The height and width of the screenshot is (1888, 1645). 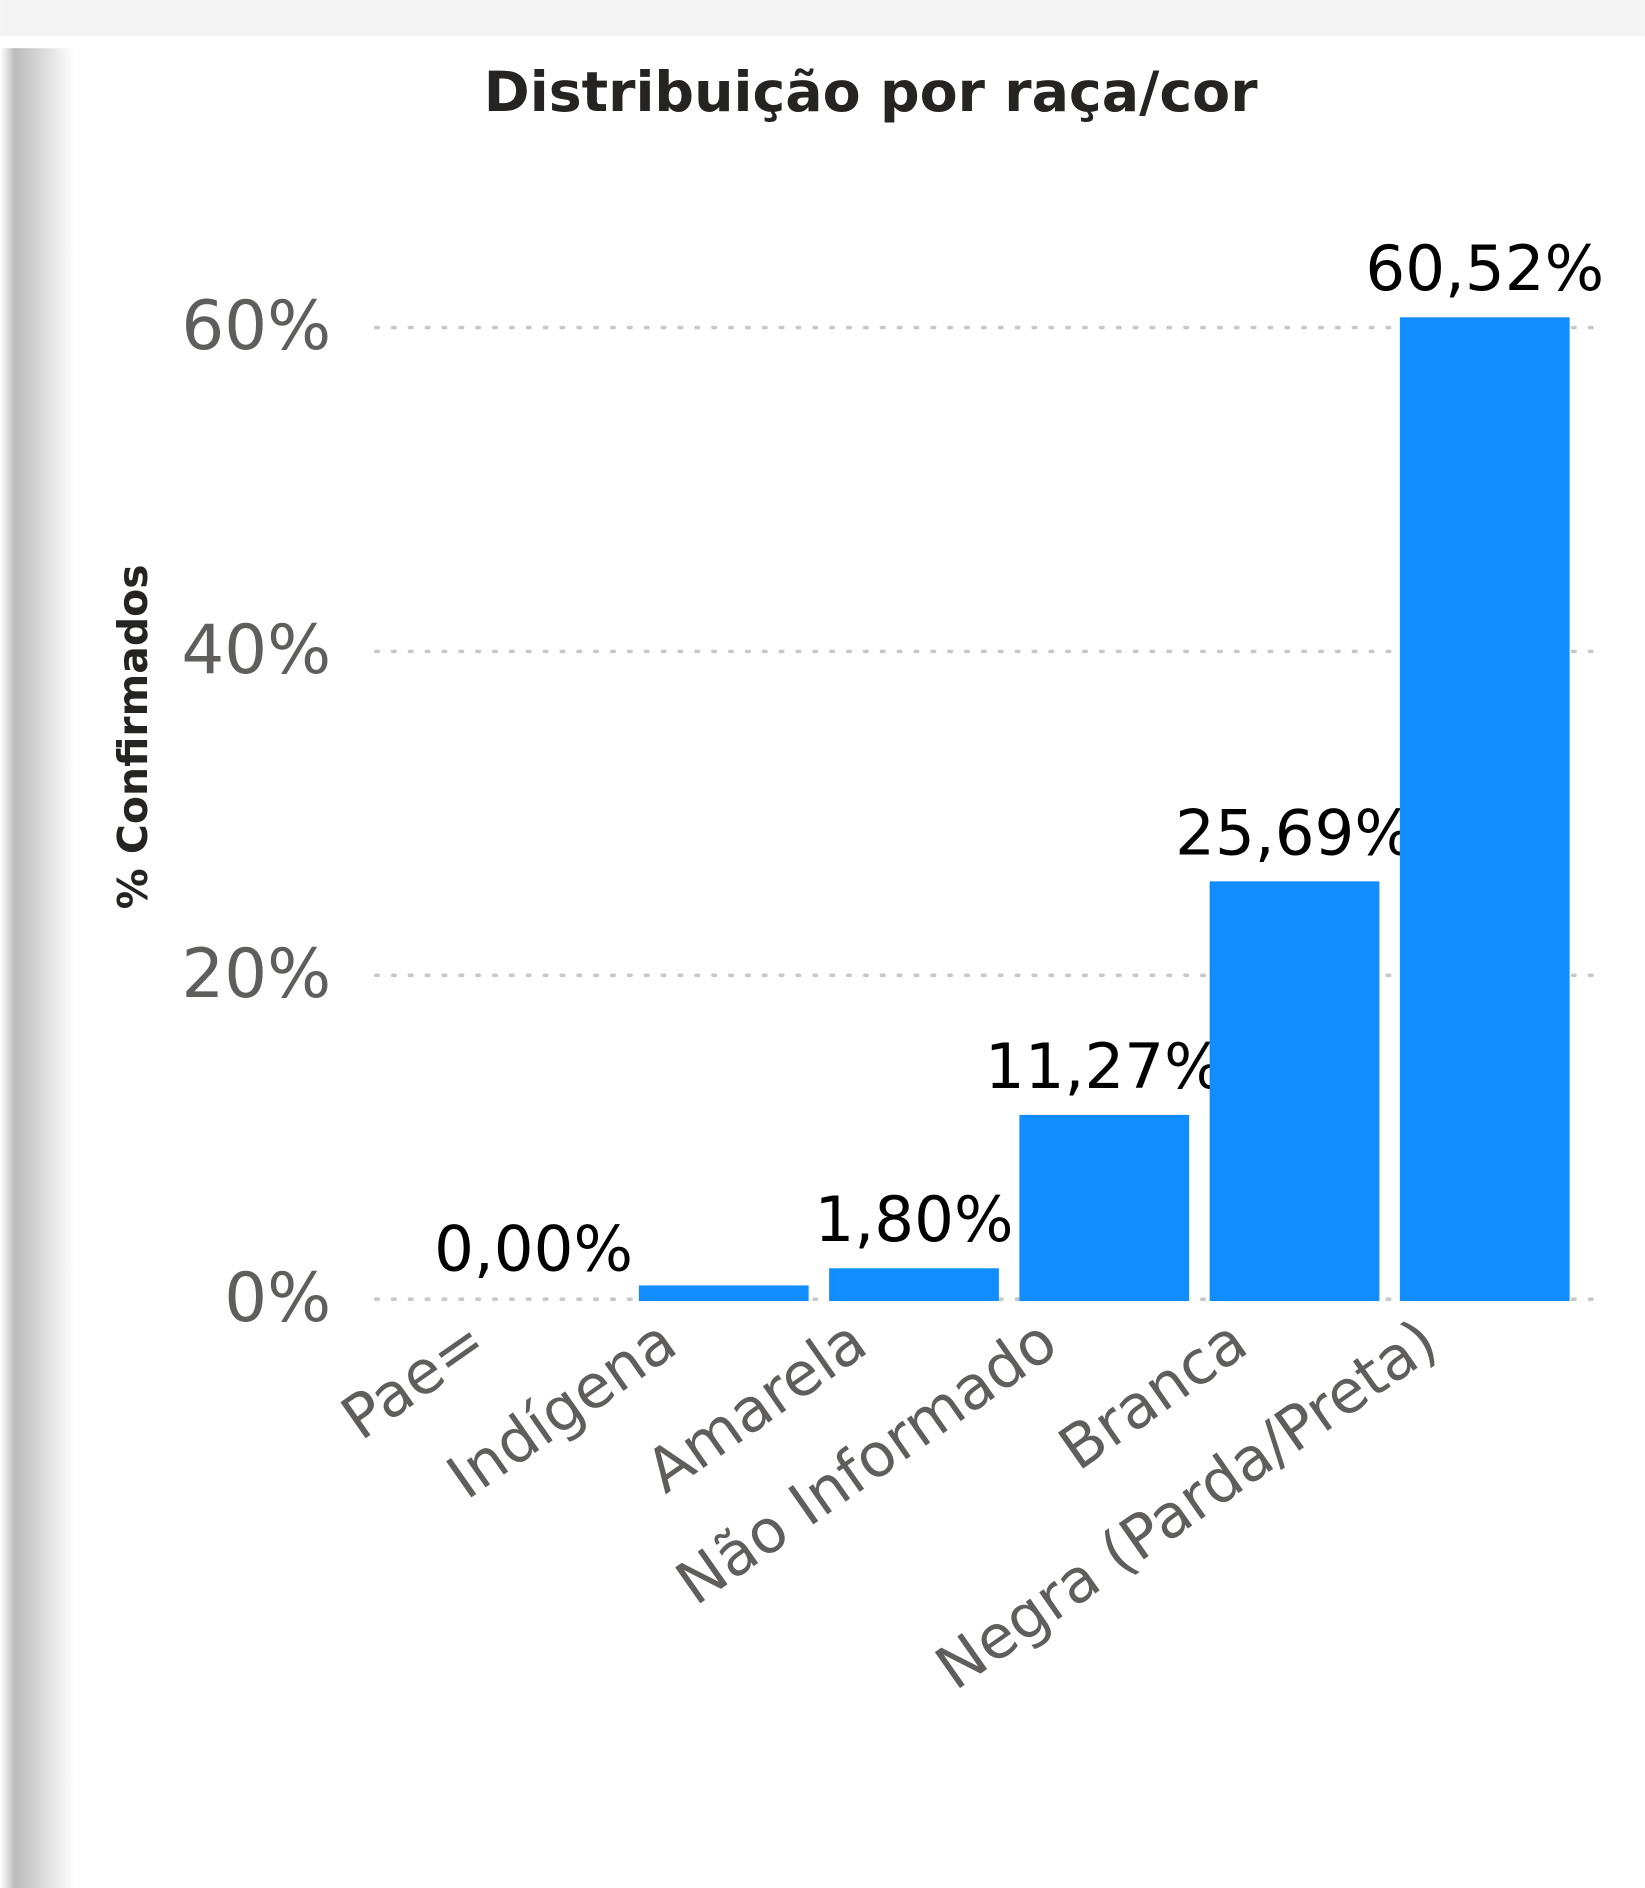 I want to click on y-tick-label: 40%, so click(x=256, y=649).